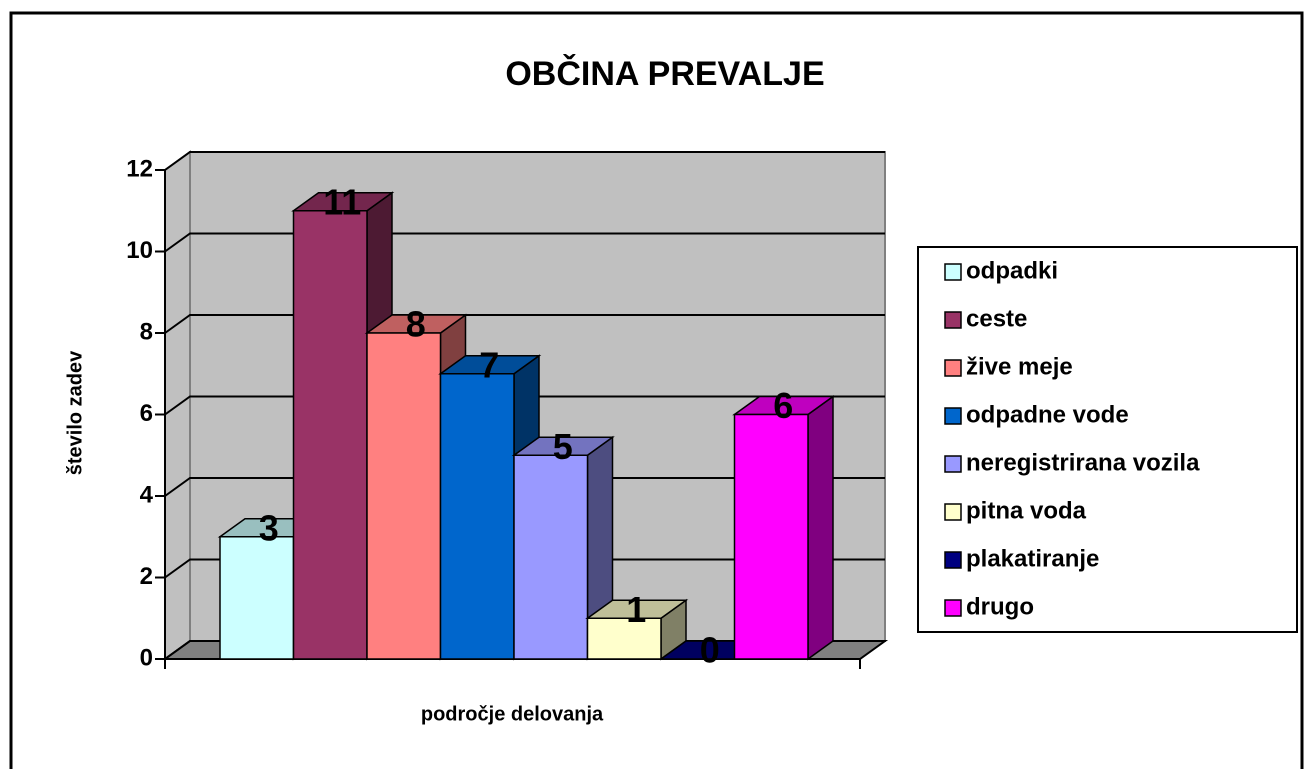  Describe the element at coordinates (146, 576) in the screenshot. I see `y-tick-label: 2` at that location.